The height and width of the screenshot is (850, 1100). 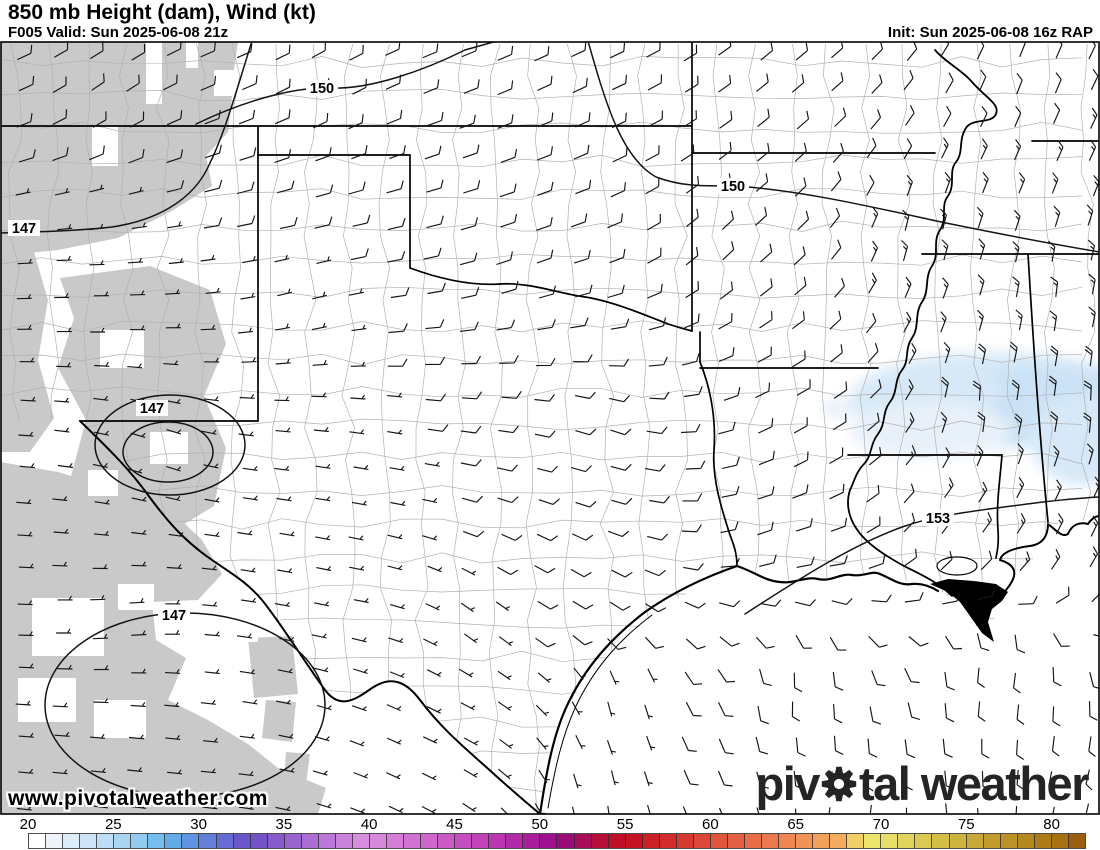 I want to click on colorbar-tick: 45, so click(x=454, y=824).